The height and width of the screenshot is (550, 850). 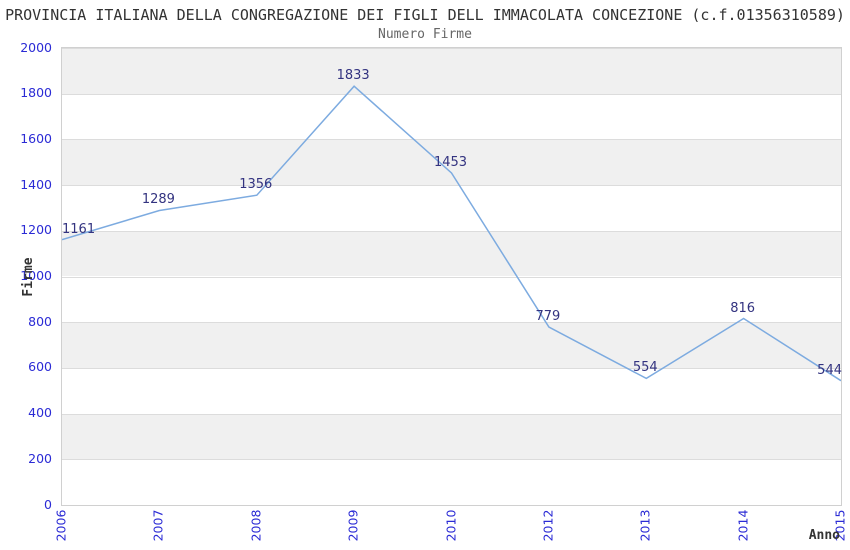 I want to click on data-point-label: 1161, so click(x=79, y=229).